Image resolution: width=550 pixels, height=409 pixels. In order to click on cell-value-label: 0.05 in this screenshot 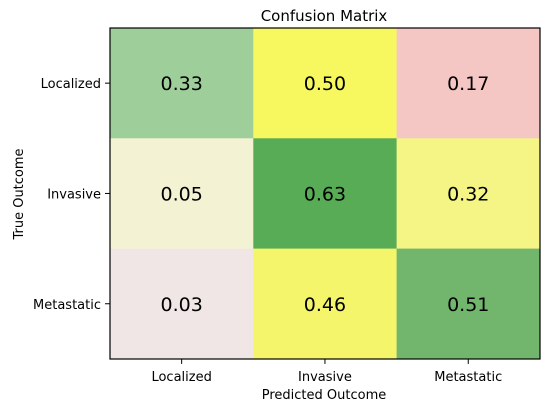, I will do `click(181, 194)`.